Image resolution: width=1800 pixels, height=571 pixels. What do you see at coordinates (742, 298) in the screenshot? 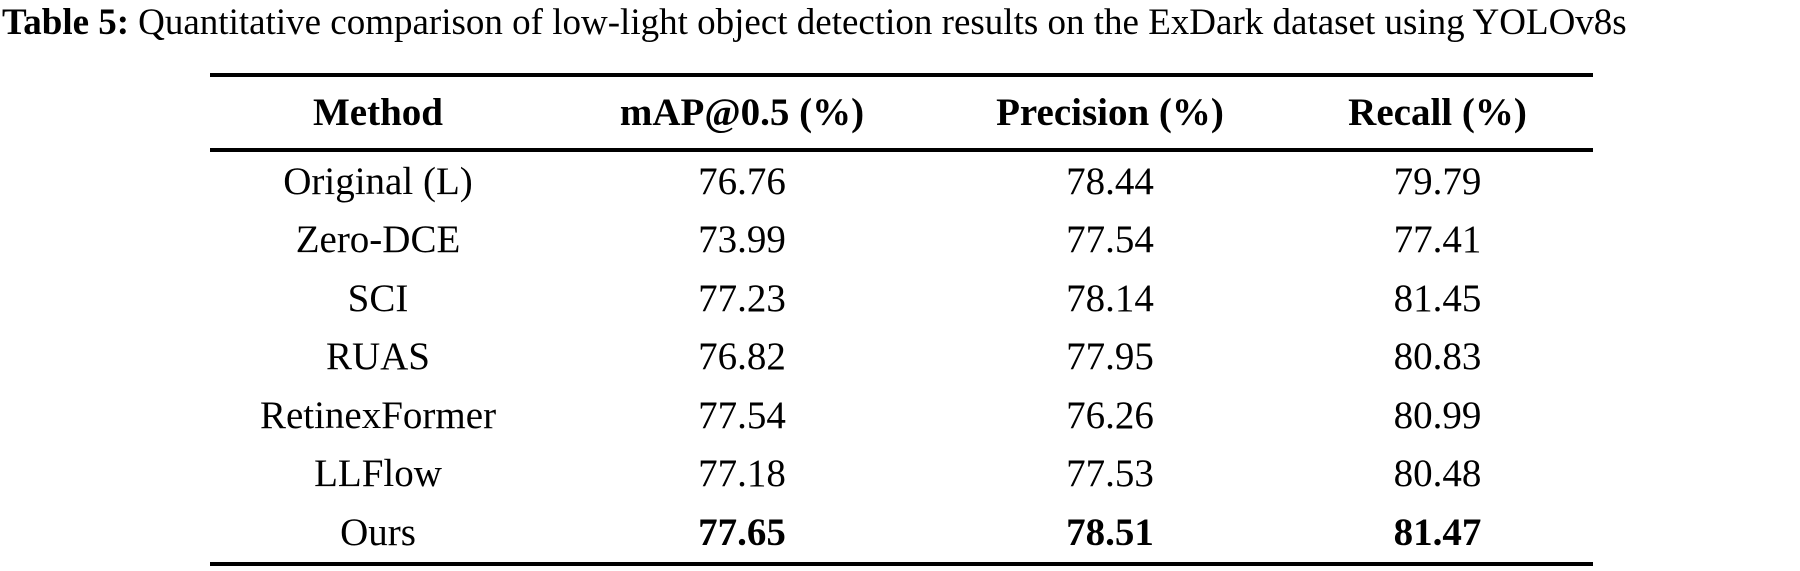
I see `map-cell: 77.23` at bounding box center [742, 298].